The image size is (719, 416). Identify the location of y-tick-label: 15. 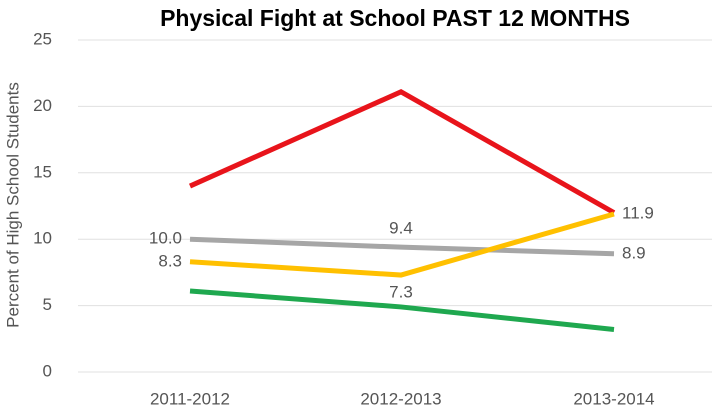
(42, 171).